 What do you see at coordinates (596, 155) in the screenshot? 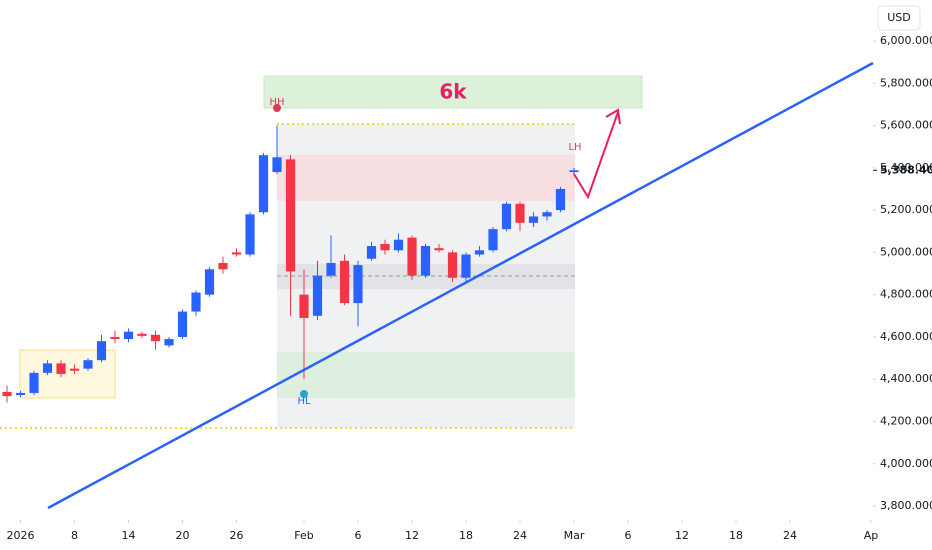
I see `projection-arrow` at bounding box center [596, 155].